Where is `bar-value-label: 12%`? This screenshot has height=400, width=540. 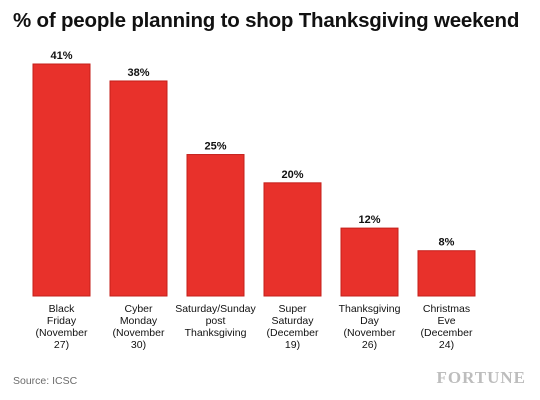 bar-value-label: 12% is located at coordinates (369, 220).